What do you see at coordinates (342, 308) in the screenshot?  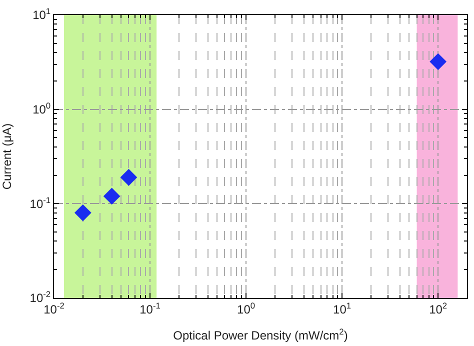 I see `x-tick-label: 10$^{1}$` at bounding box center [342, 308].